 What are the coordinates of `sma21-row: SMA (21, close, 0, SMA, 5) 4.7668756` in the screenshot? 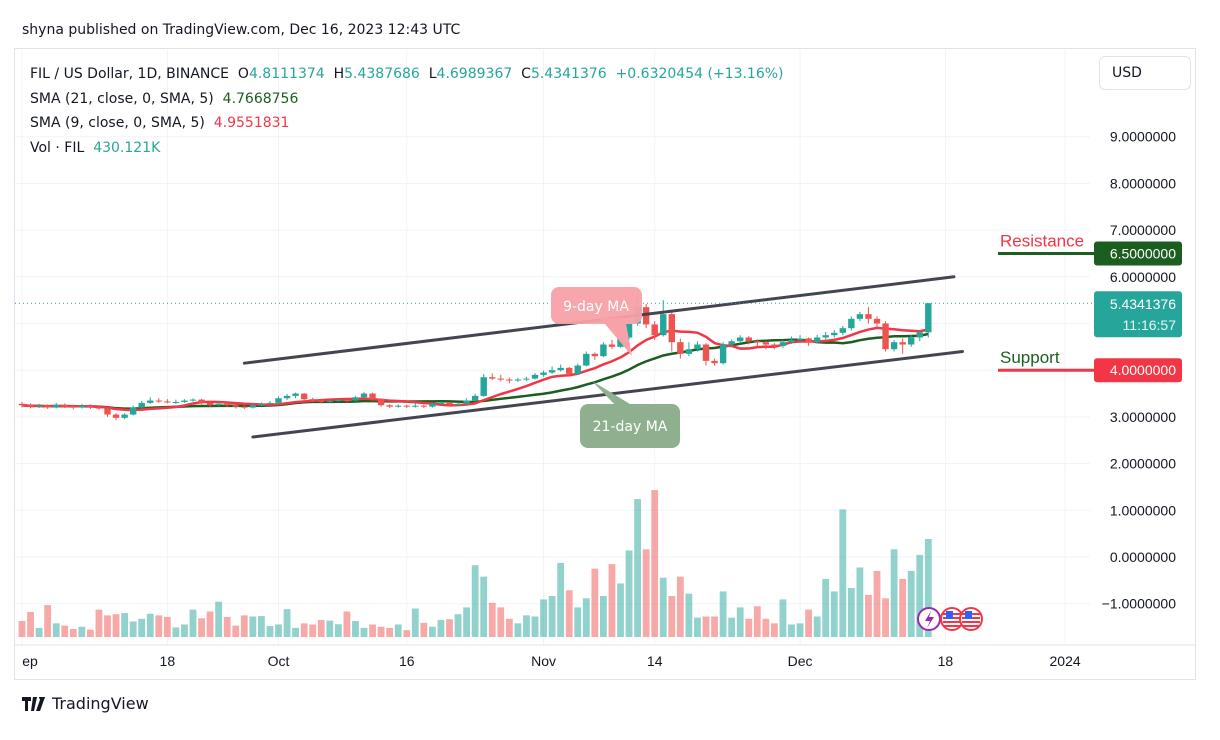 It's located at (407, 99).